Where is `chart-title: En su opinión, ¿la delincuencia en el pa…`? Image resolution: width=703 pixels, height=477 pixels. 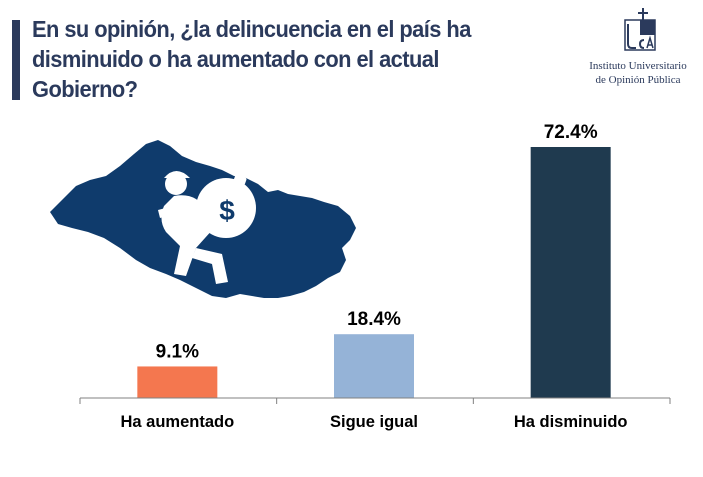 chart-title: En su opinión, ¿la delincuencia en el pa… is located at coordinates (251, 59).